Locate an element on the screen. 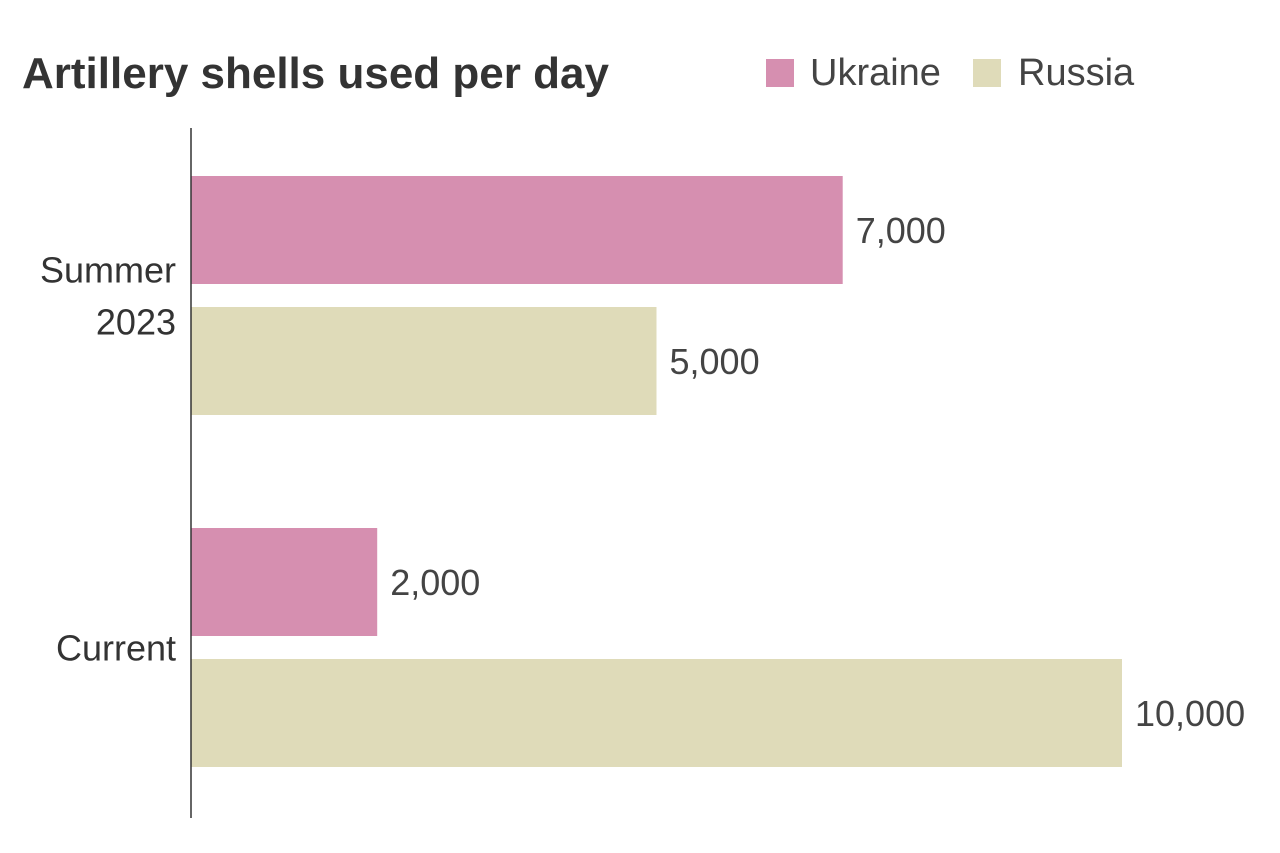  legend-label-ukraine: Ukraine is located at coordinates (875, 73).